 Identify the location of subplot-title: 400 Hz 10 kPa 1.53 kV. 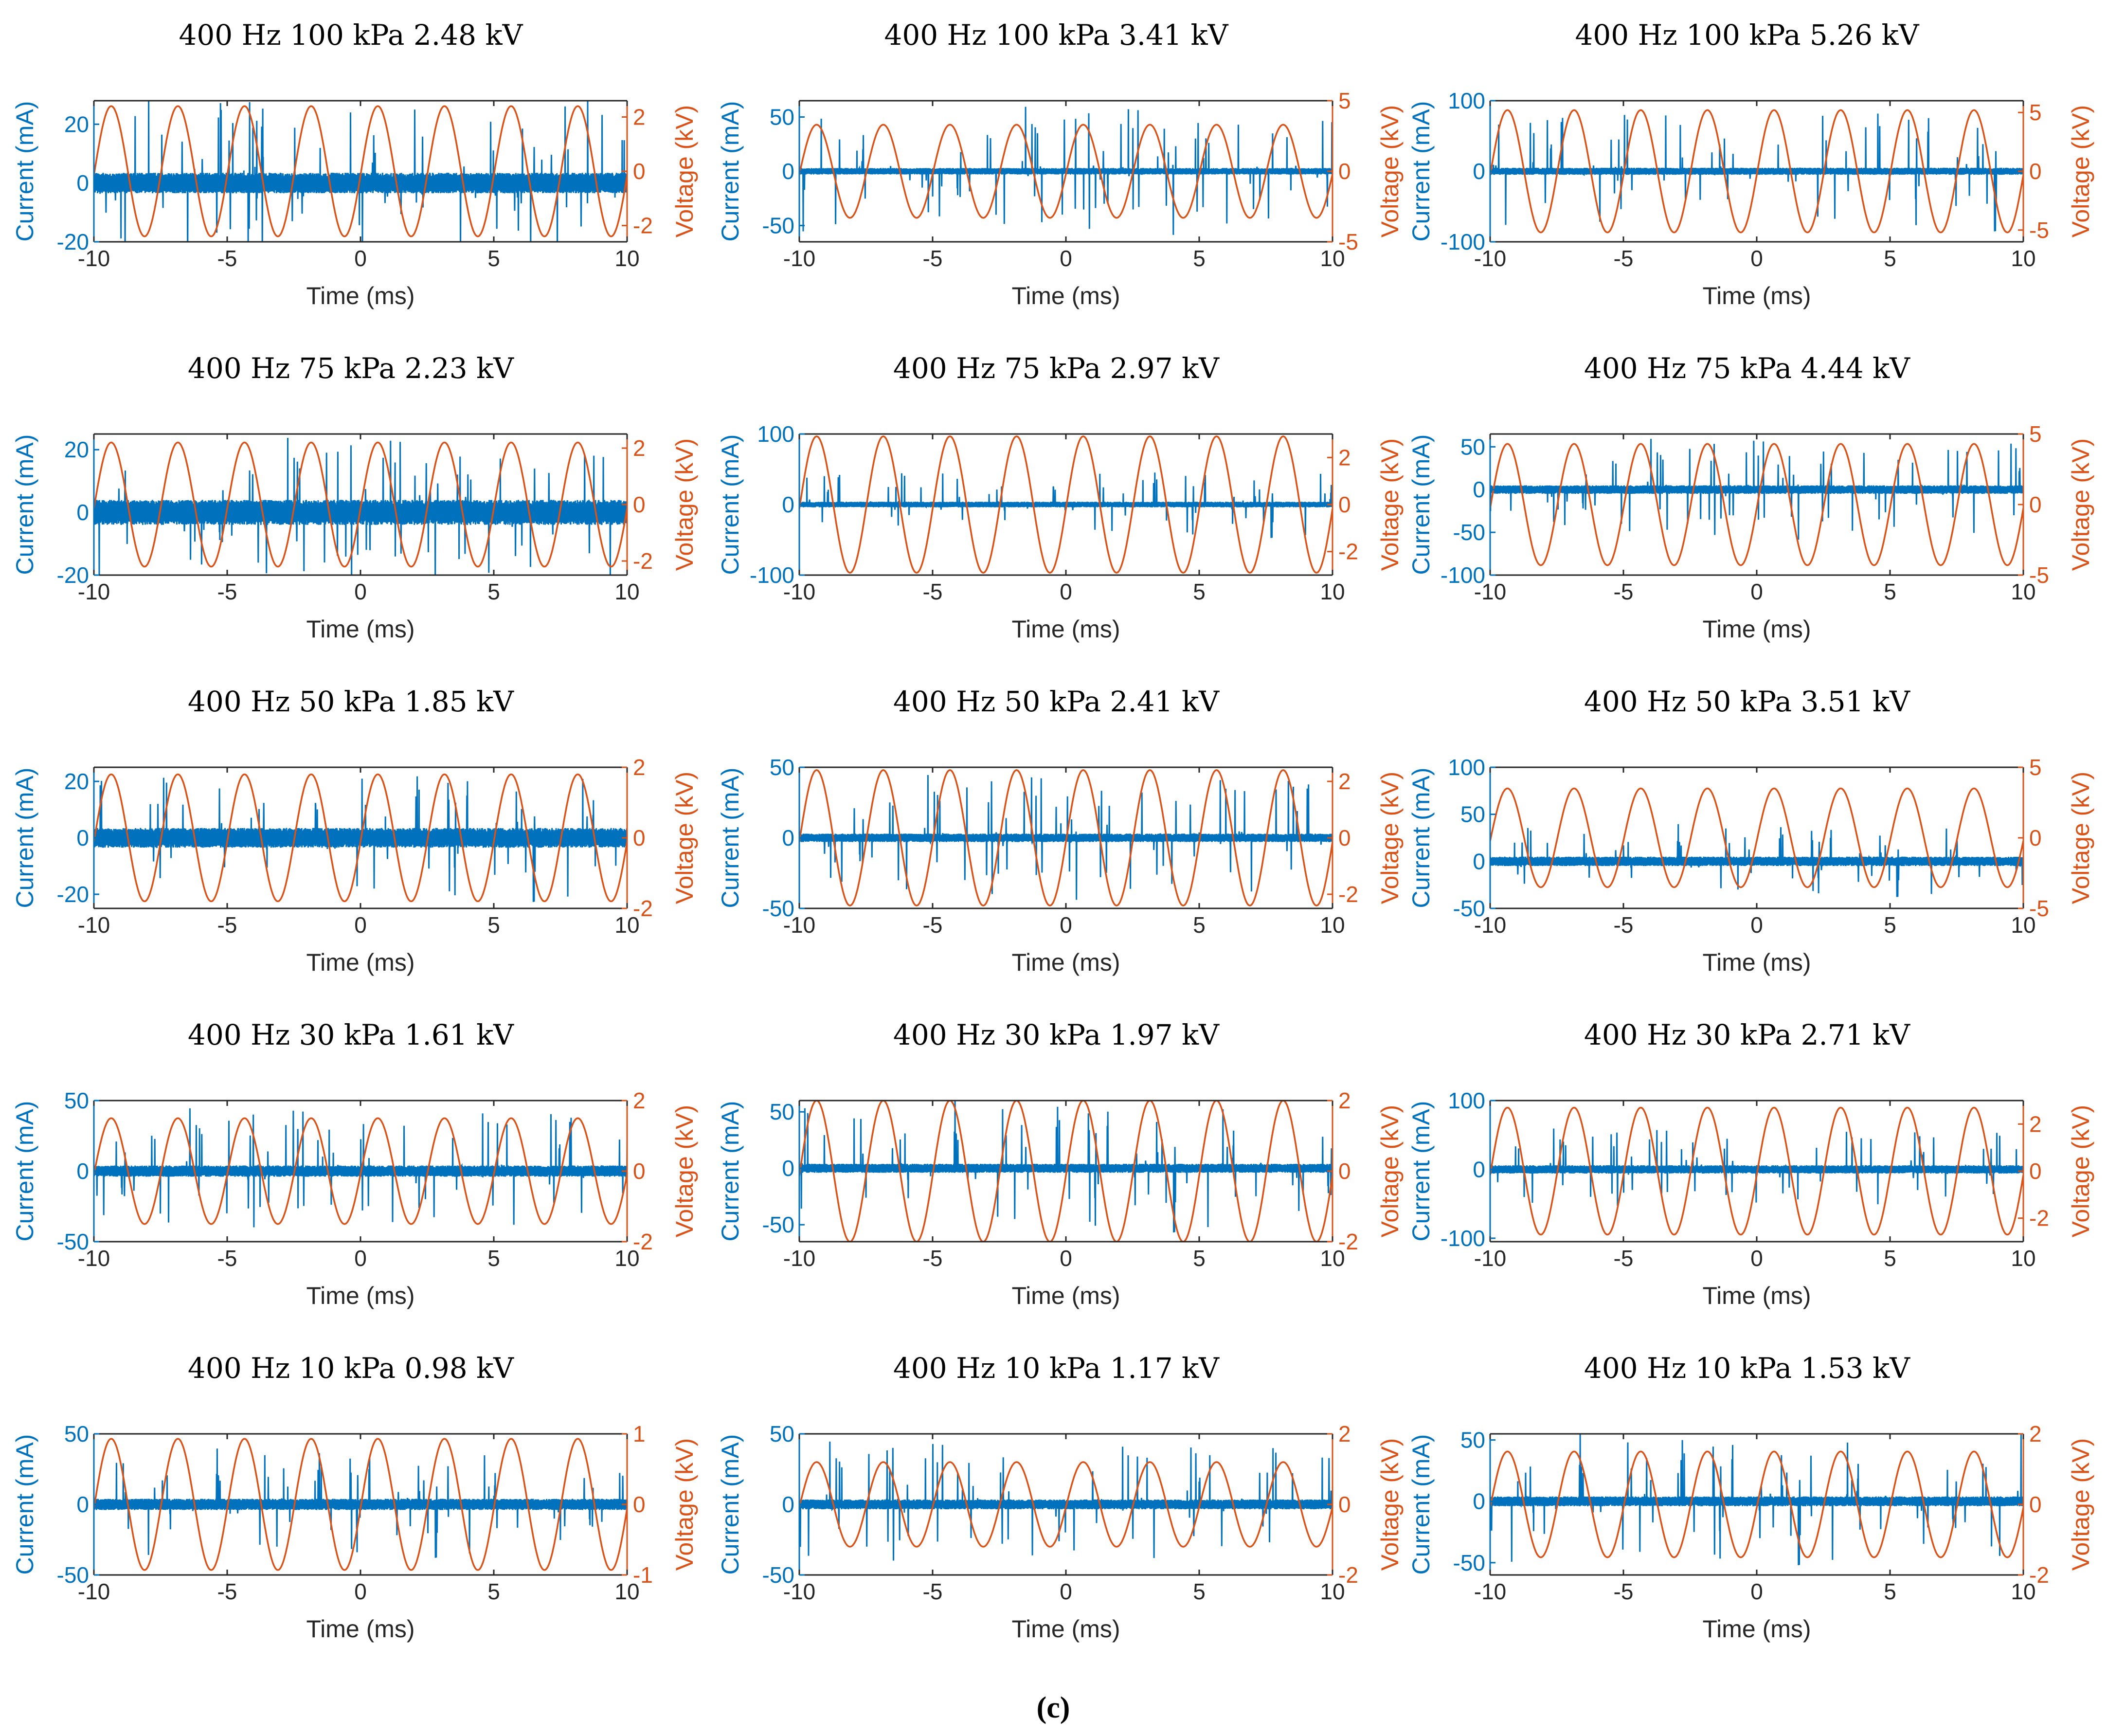
(1747, 1369).